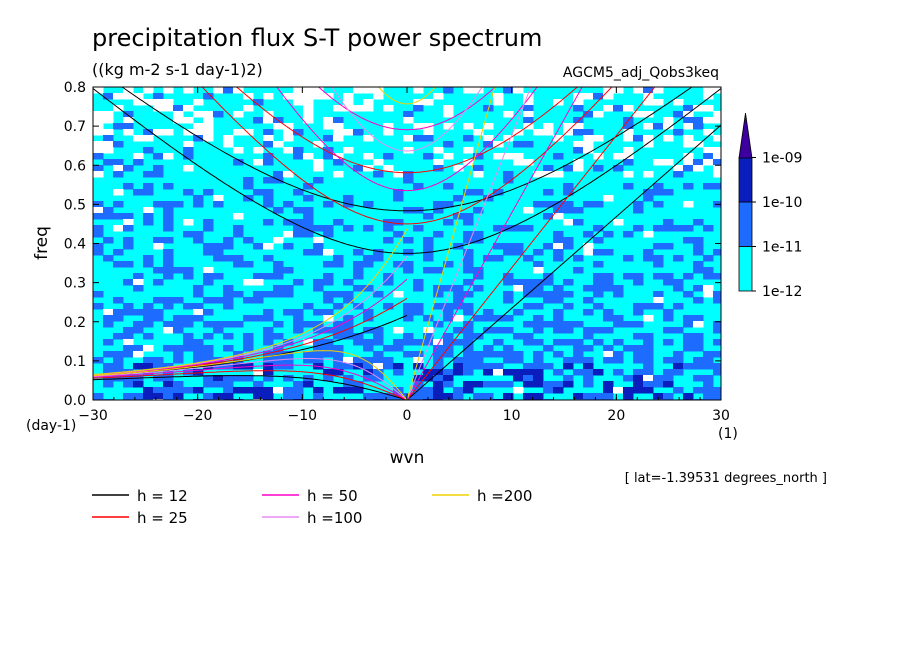 The image size is (904, 654). I want to click on legend-label: h = 50, so click(332, 496).